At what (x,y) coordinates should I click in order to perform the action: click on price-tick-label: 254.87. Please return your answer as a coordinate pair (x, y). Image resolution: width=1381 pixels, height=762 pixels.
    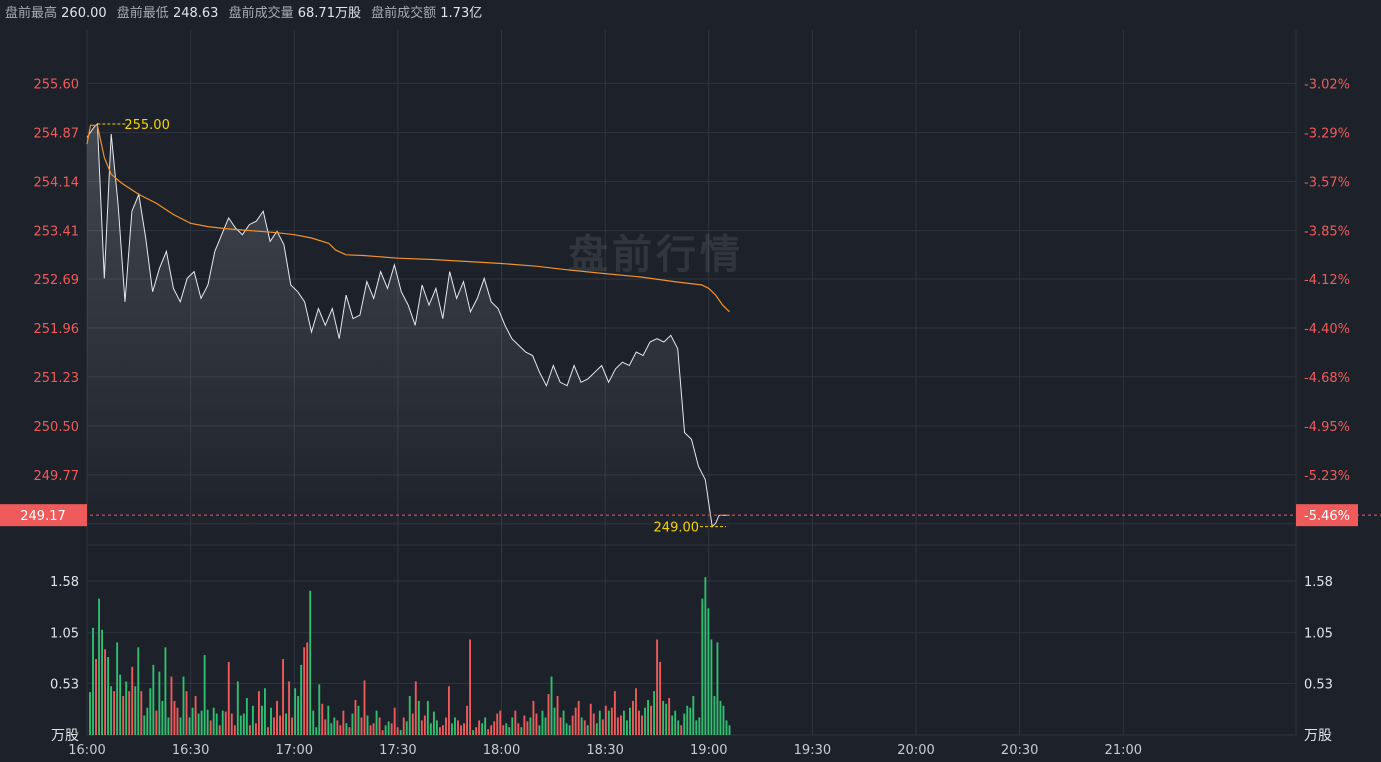
    Looking at the image, I should click on (57, 134).